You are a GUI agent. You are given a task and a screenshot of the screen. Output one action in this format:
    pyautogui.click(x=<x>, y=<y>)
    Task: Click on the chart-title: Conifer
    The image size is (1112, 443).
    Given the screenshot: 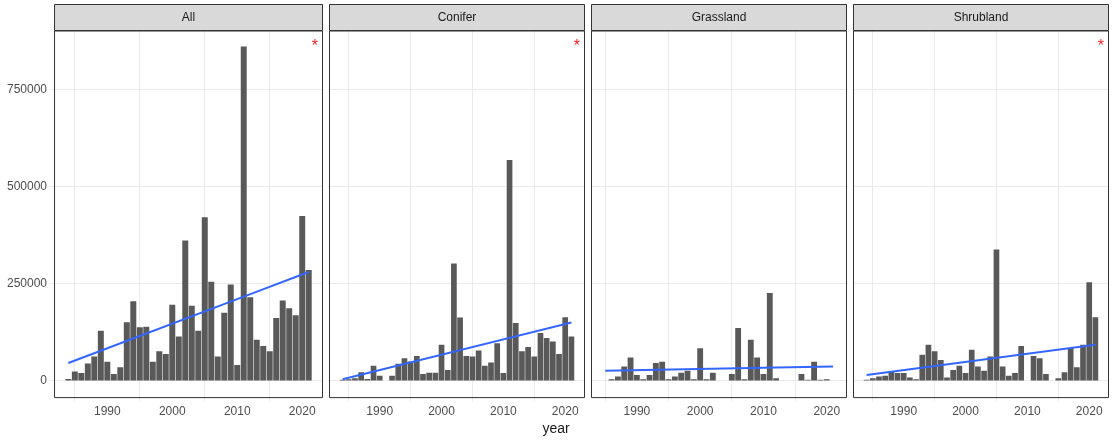 What is the action you would take?
    pyautogui.click(x=457, y=16)
    